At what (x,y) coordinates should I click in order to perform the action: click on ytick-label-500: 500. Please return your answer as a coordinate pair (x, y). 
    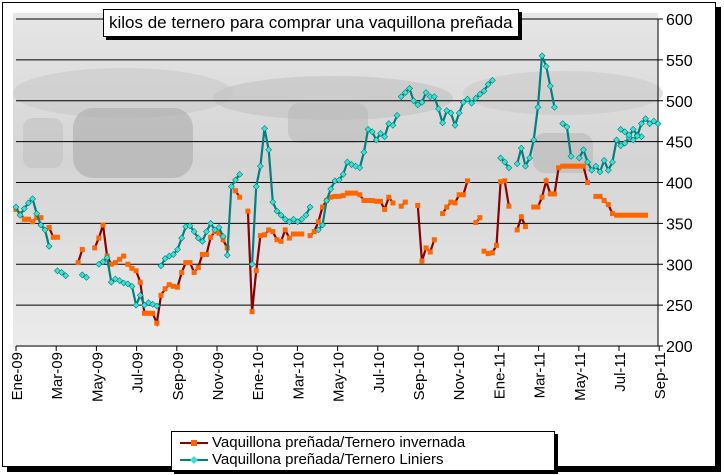
    Looking at the image, I should click on (679, 102).